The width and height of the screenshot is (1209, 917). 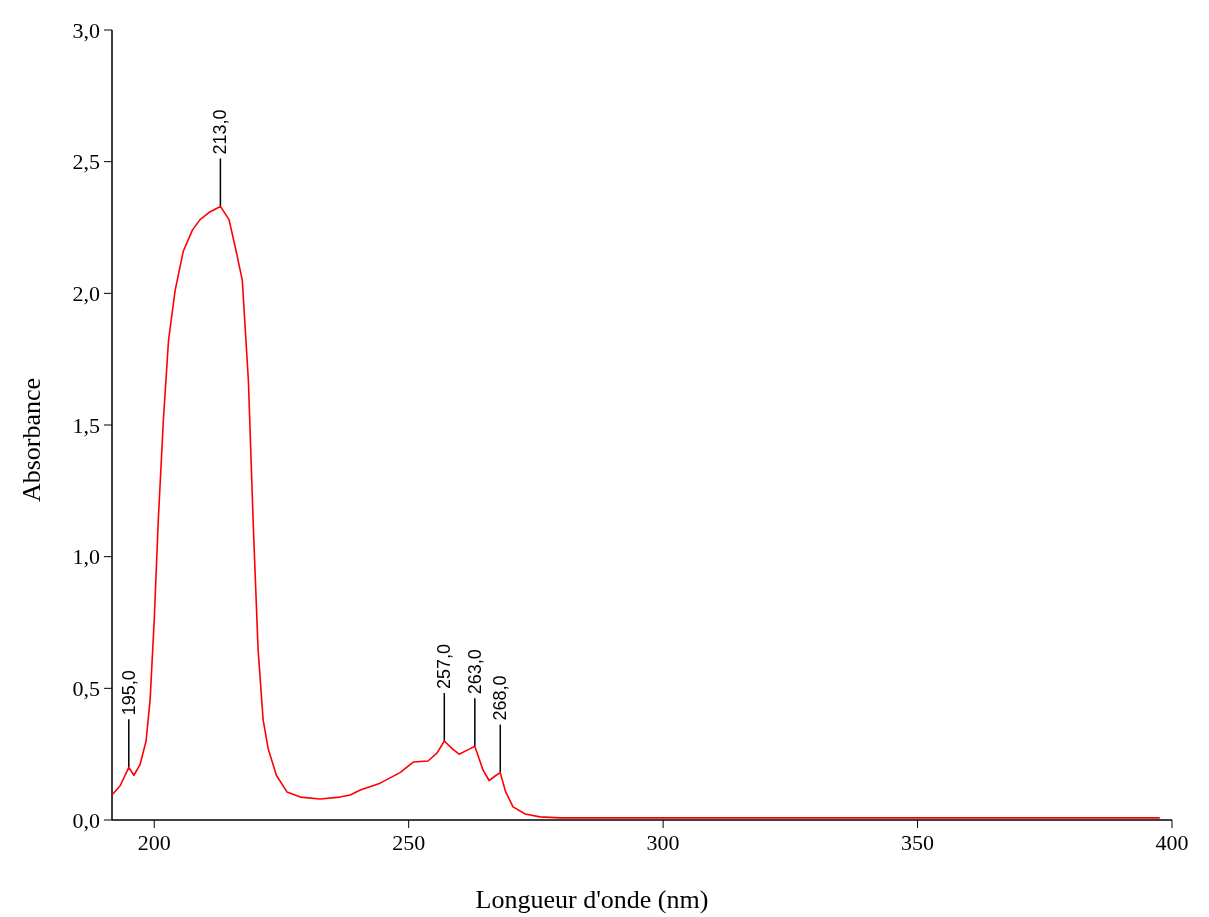 What do you see at coordinates (474, 672) in the screenshot?
I see `annotation: 263,0` at bounding box center [474, 672].